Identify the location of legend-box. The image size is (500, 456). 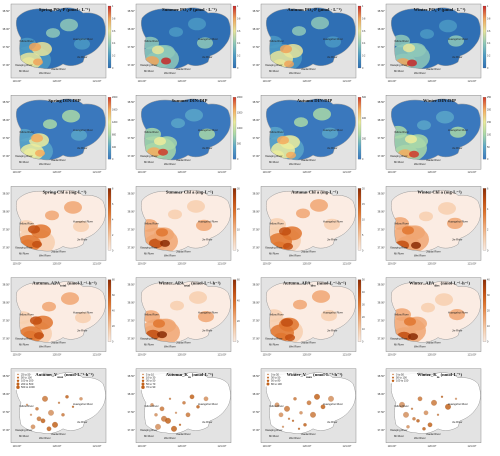
(154, 380).